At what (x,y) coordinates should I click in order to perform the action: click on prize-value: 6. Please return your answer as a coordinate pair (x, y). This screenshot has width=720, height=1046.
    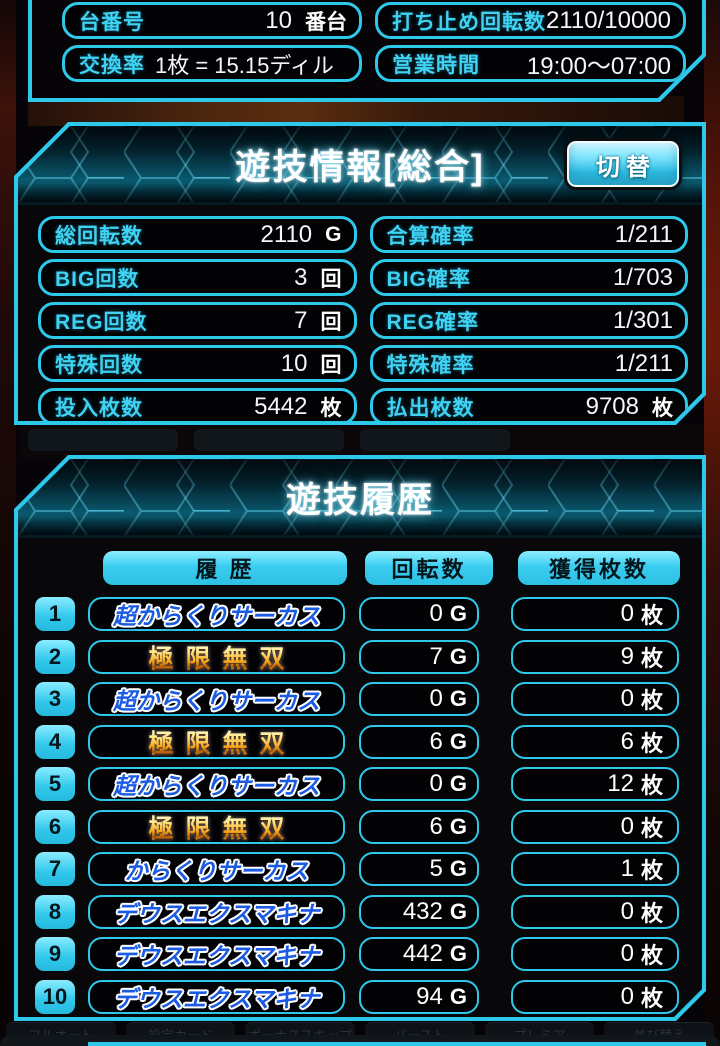
    Looking at the image, I should click on (627, 741).